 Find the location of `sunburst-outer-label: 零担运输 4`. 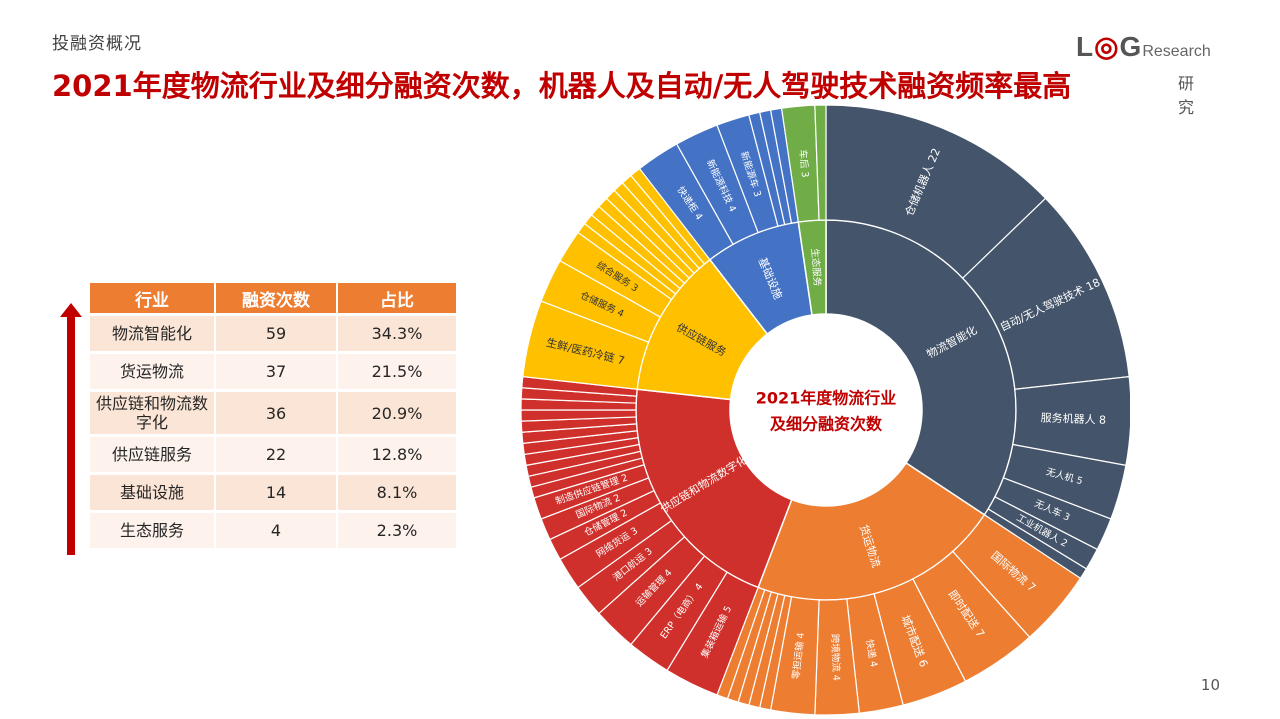

sunburst-outer-label: 零担运输 4 is located at coordinates (798, 656).